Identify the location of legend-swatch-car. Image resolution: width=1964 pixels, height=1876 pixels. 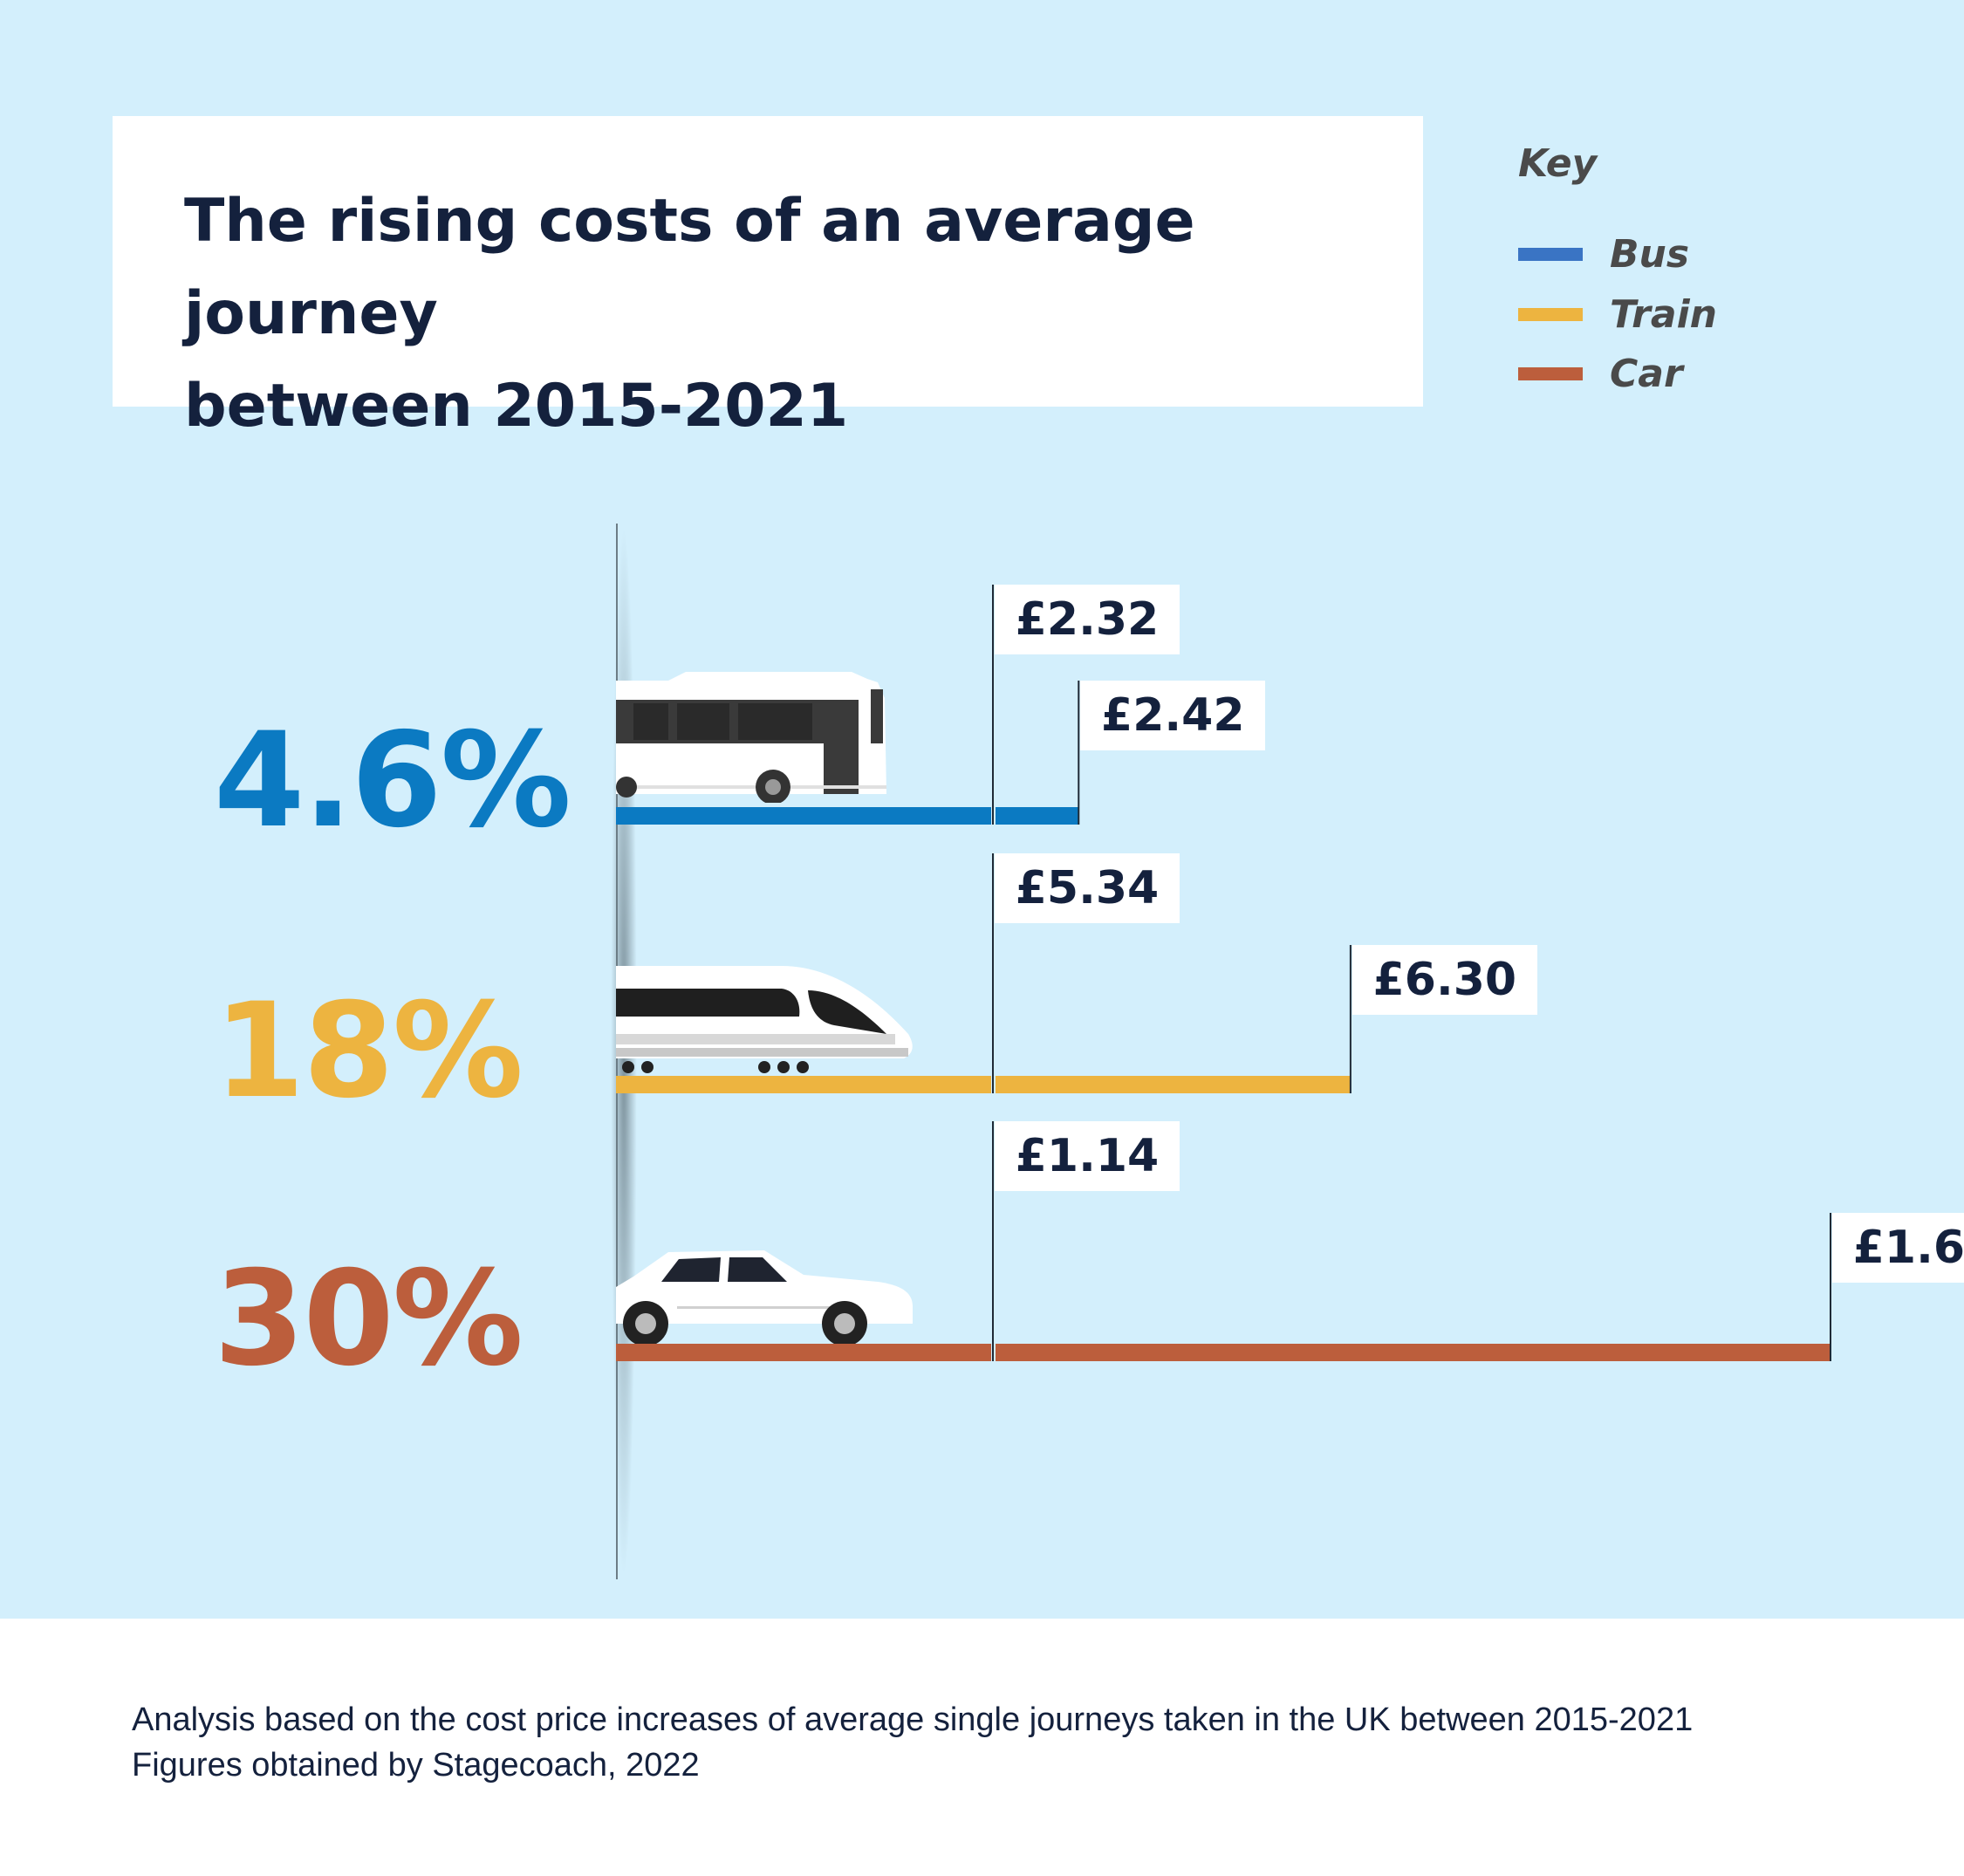
(1550, 373).